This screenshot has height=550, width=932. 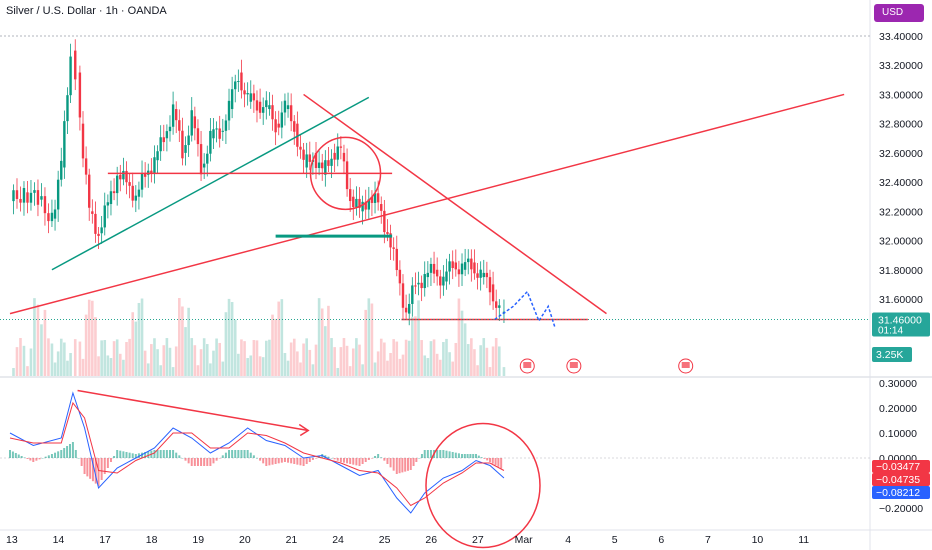 What do you see at coordinates (568, 540) in the screenshot?
I see `time-tick-label: 4` at bounding box center [568, 540].